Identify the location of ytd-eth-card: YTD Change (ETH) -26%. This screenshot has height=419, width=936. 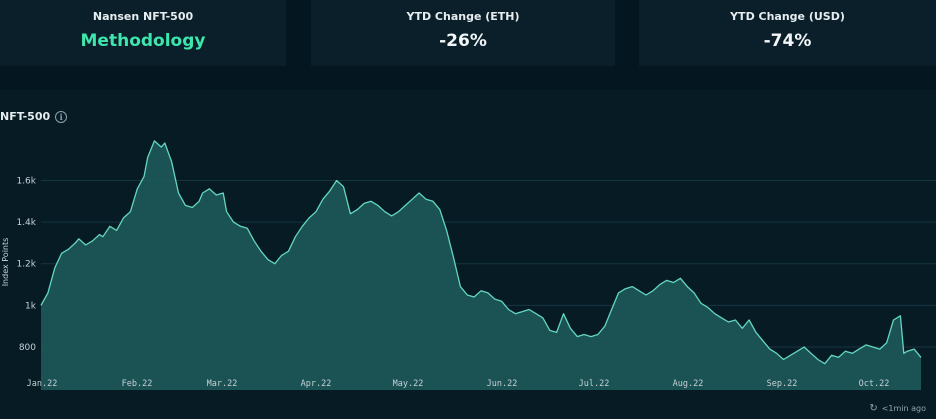
(463, 33).